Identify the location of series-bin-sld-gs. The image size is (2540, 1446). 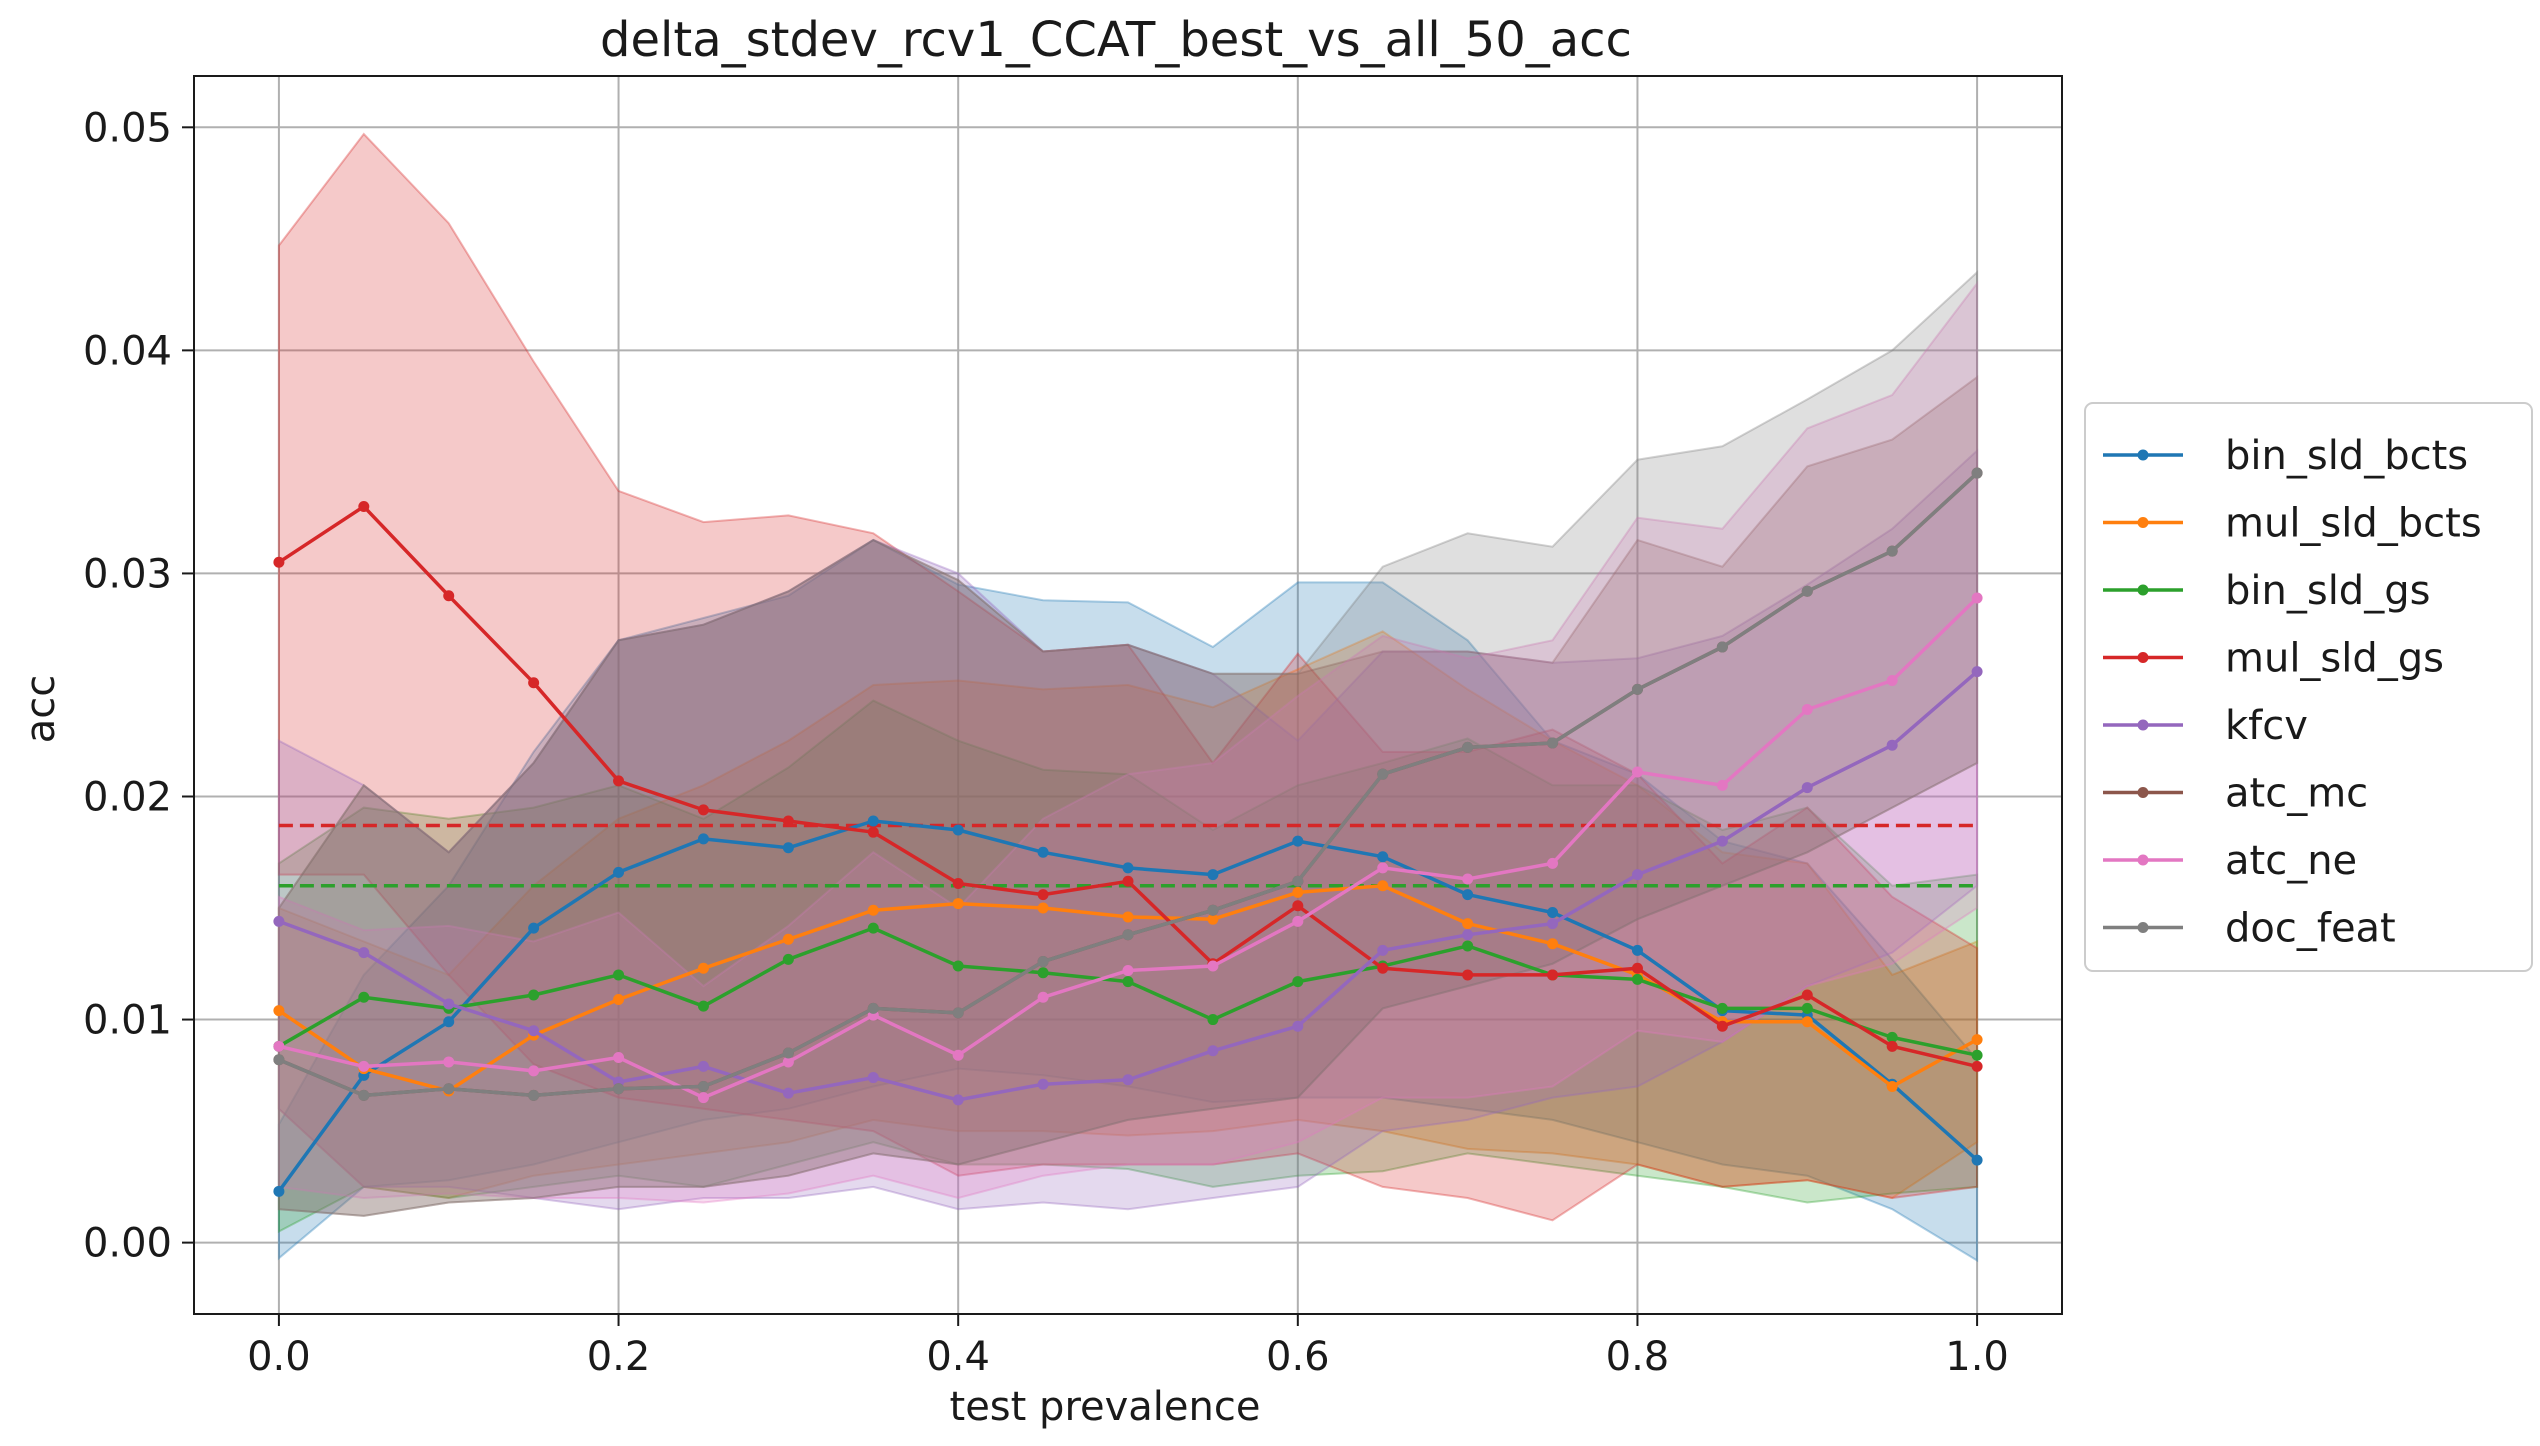
(1128, 991).